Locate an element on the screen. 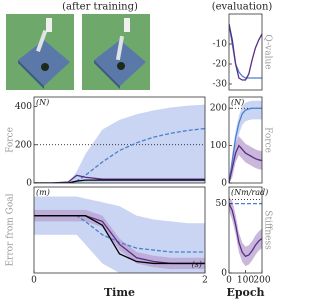 This screenshot has width=320, height=303. x-axis-label: Epoch is located at coordinates (245, 292).